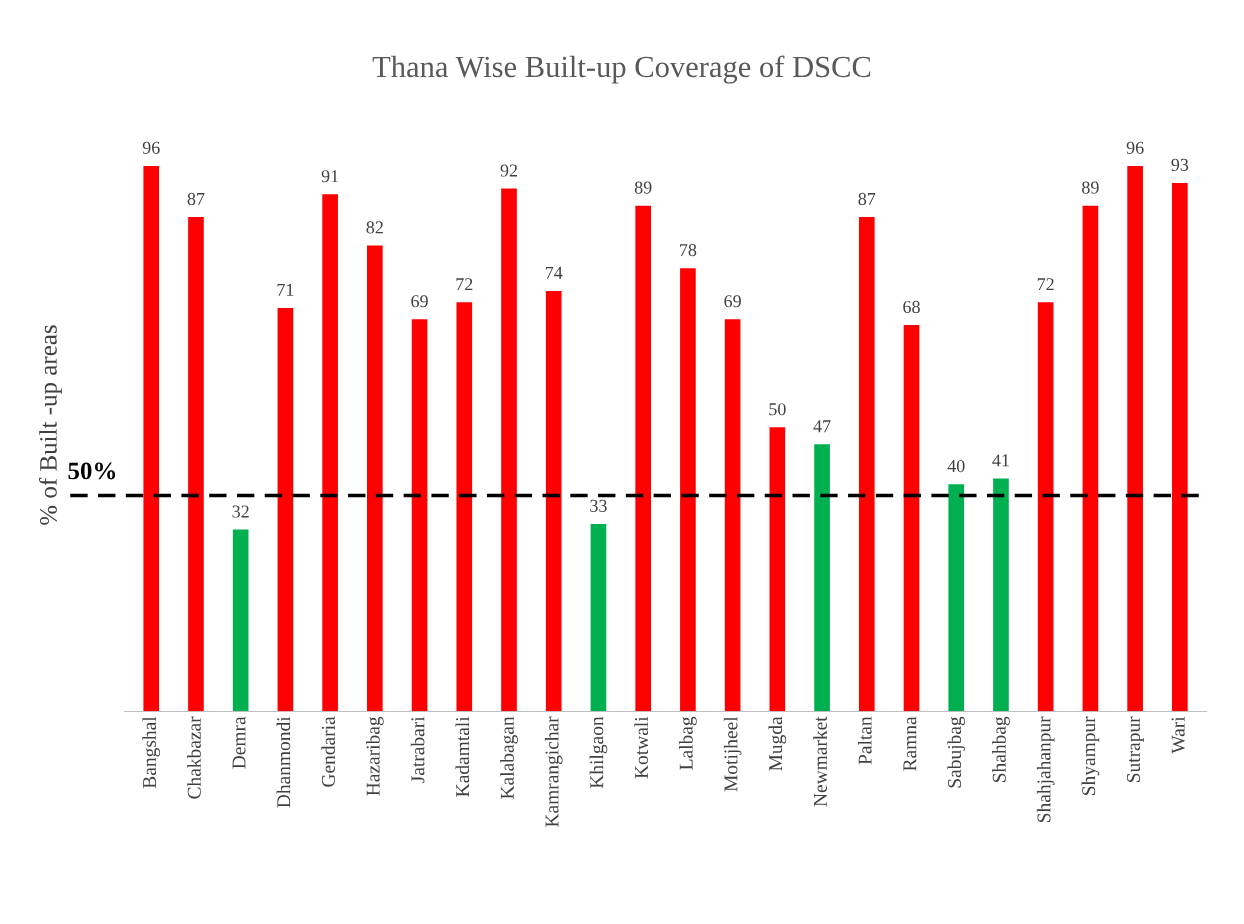 The height and width of the screenshot is (924, 1244). Describe the element at coordinates (417, 749) in the screenshot. I see `x-tick-label: Jatrabari` at that location.